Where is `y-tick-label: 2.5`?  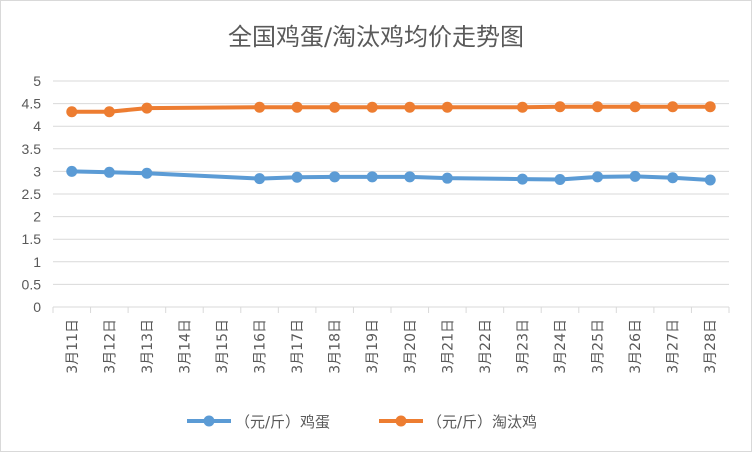
y-tick-label: 2.5 is located at coordinates (32, 194).